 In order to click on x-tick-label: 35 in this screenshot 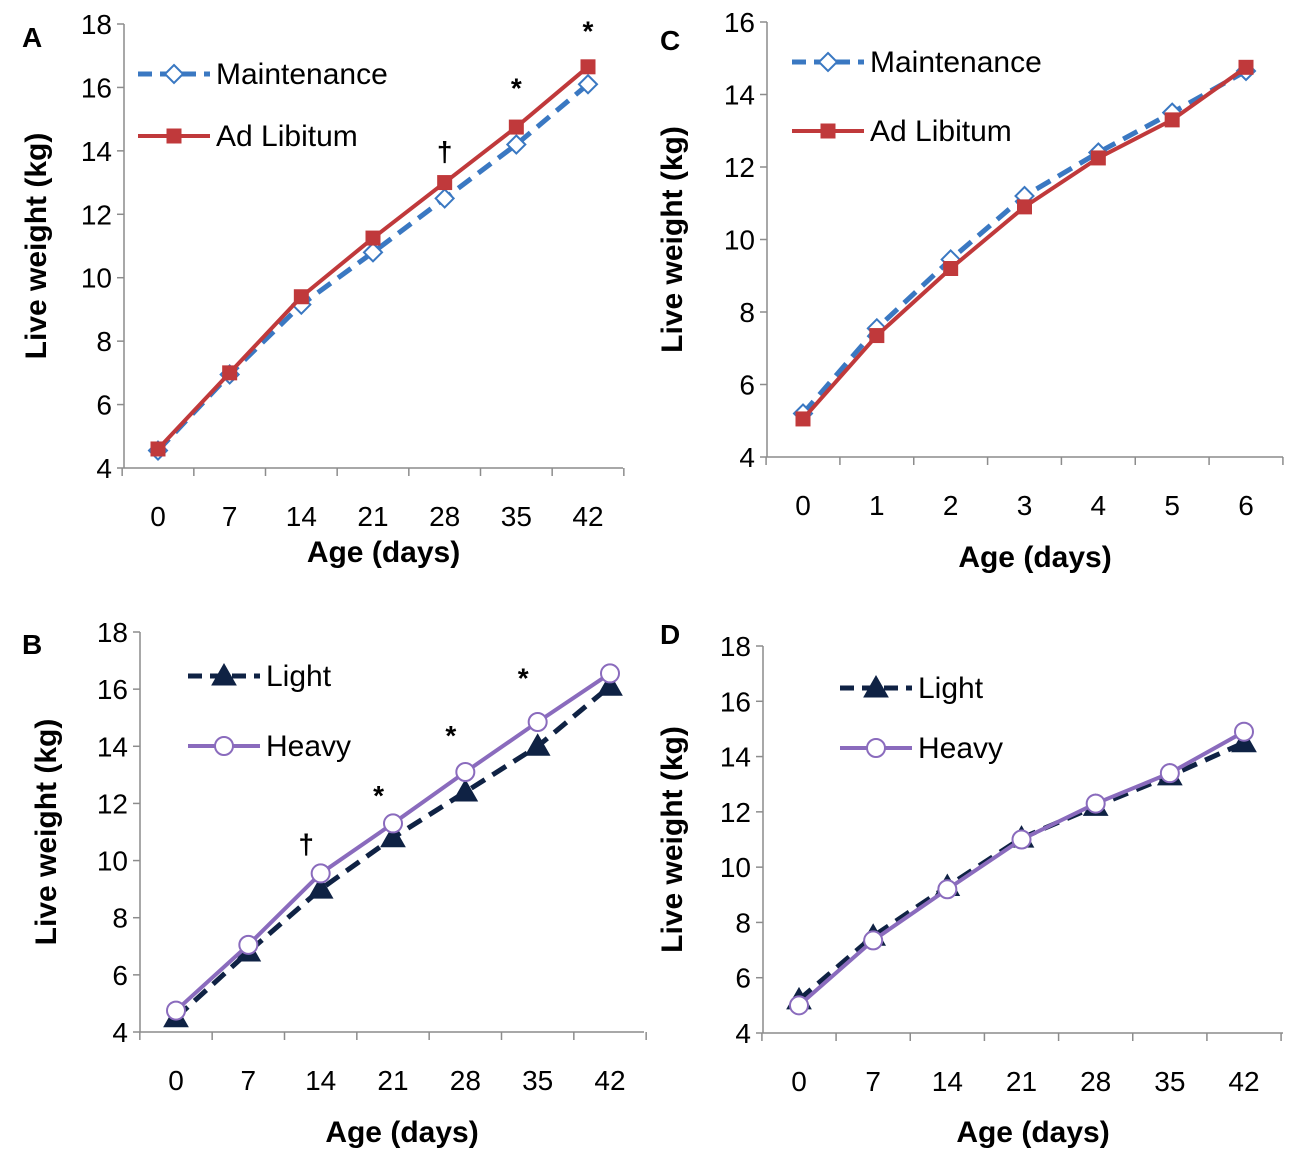, I will do `click(537, 1080)`.